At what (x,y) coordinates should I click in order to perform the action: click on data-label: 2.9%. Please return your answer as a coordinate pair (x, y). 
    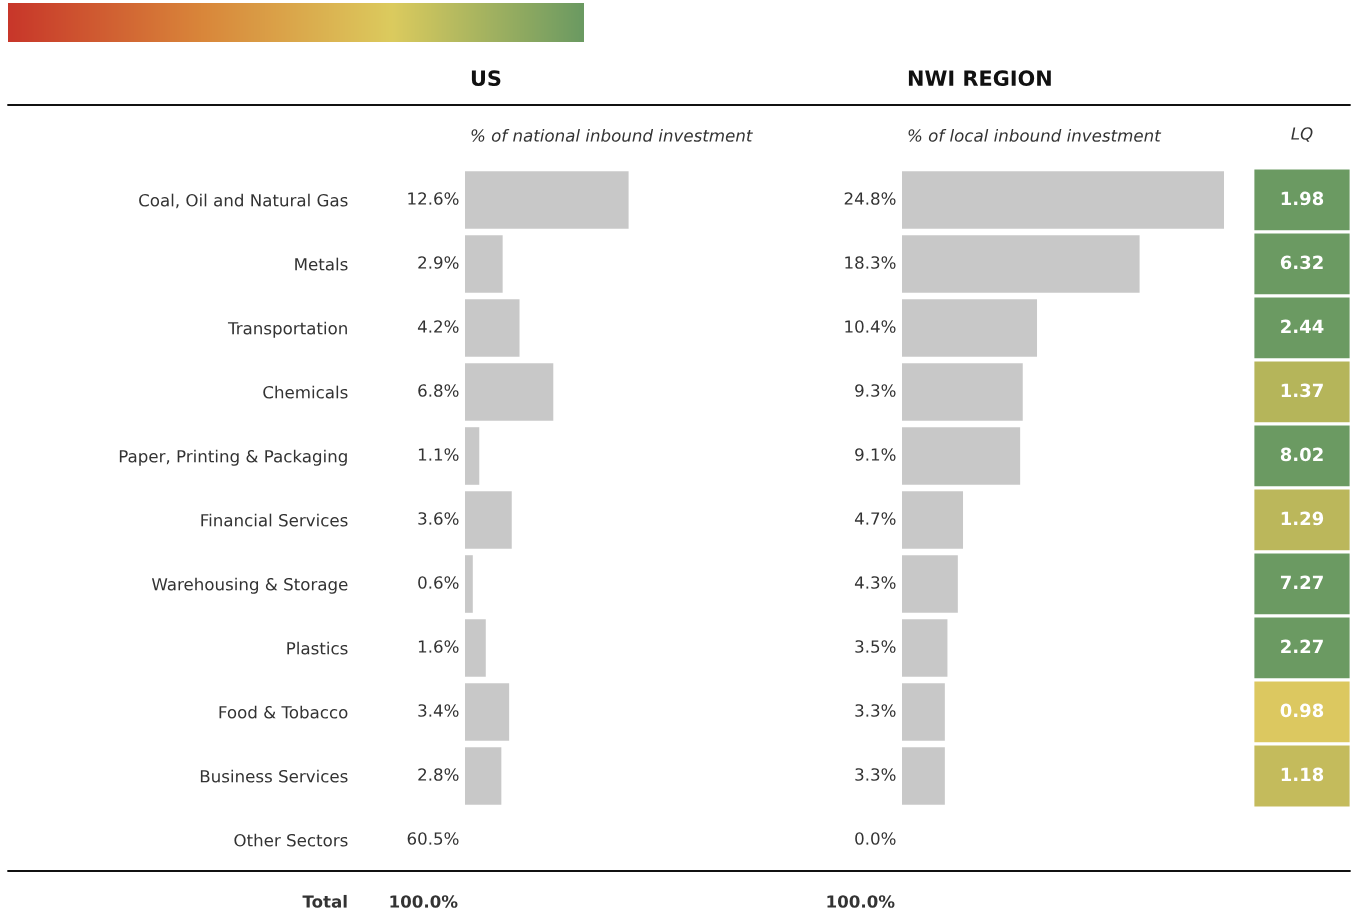
    Looking at the image, I should click on (438, 262).